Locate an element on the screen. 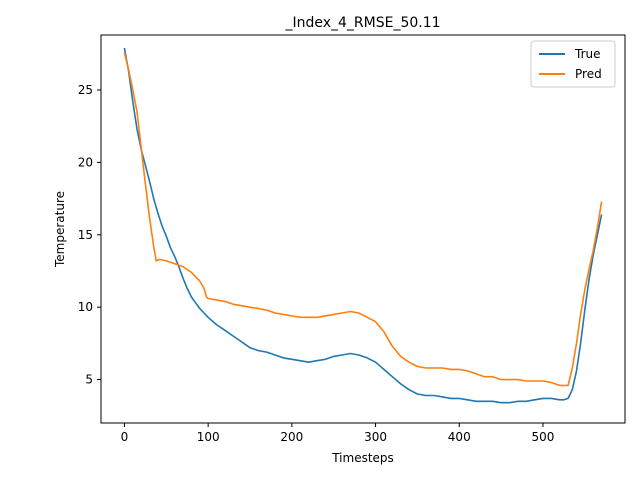  y-tick-label: 5 is located at coordinates (89, 380).